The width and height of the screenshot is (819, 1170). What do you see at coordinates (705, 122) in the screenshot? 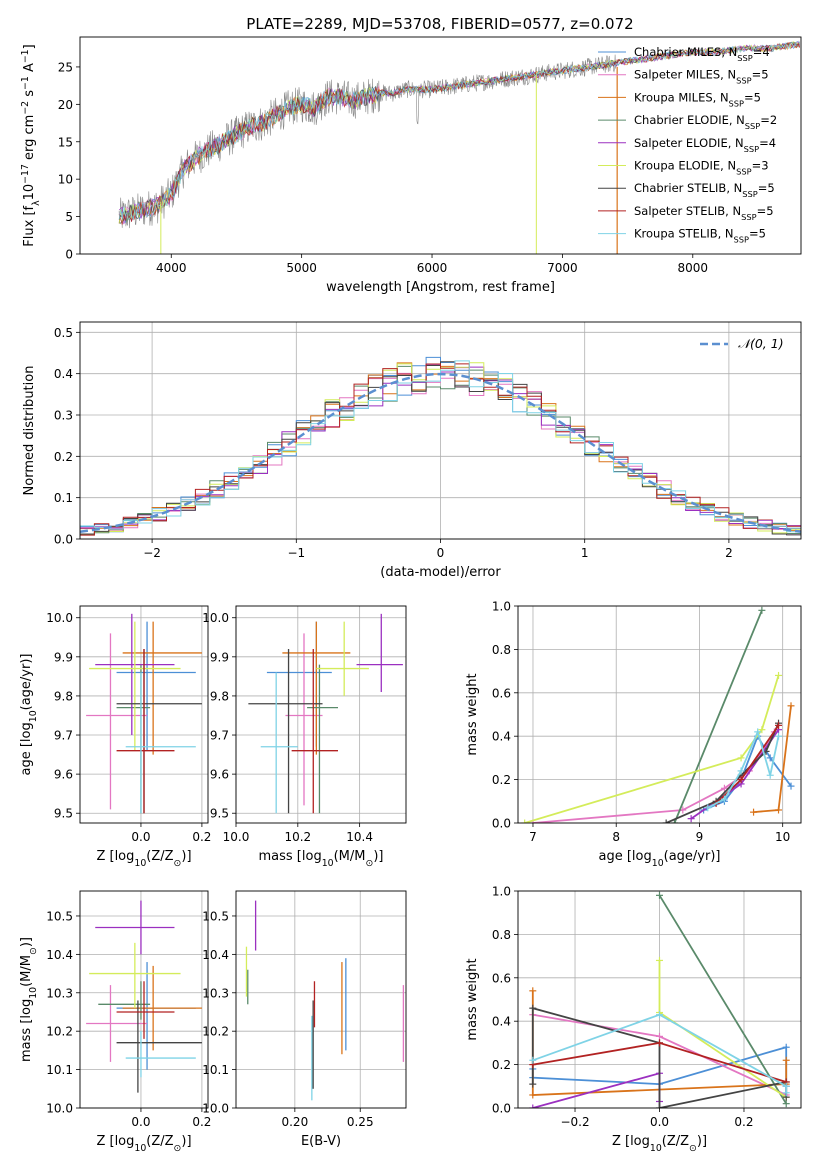
I see `legend-label: Chabrier ELODIE, NSSP=2` at bounding box center [705, 122].